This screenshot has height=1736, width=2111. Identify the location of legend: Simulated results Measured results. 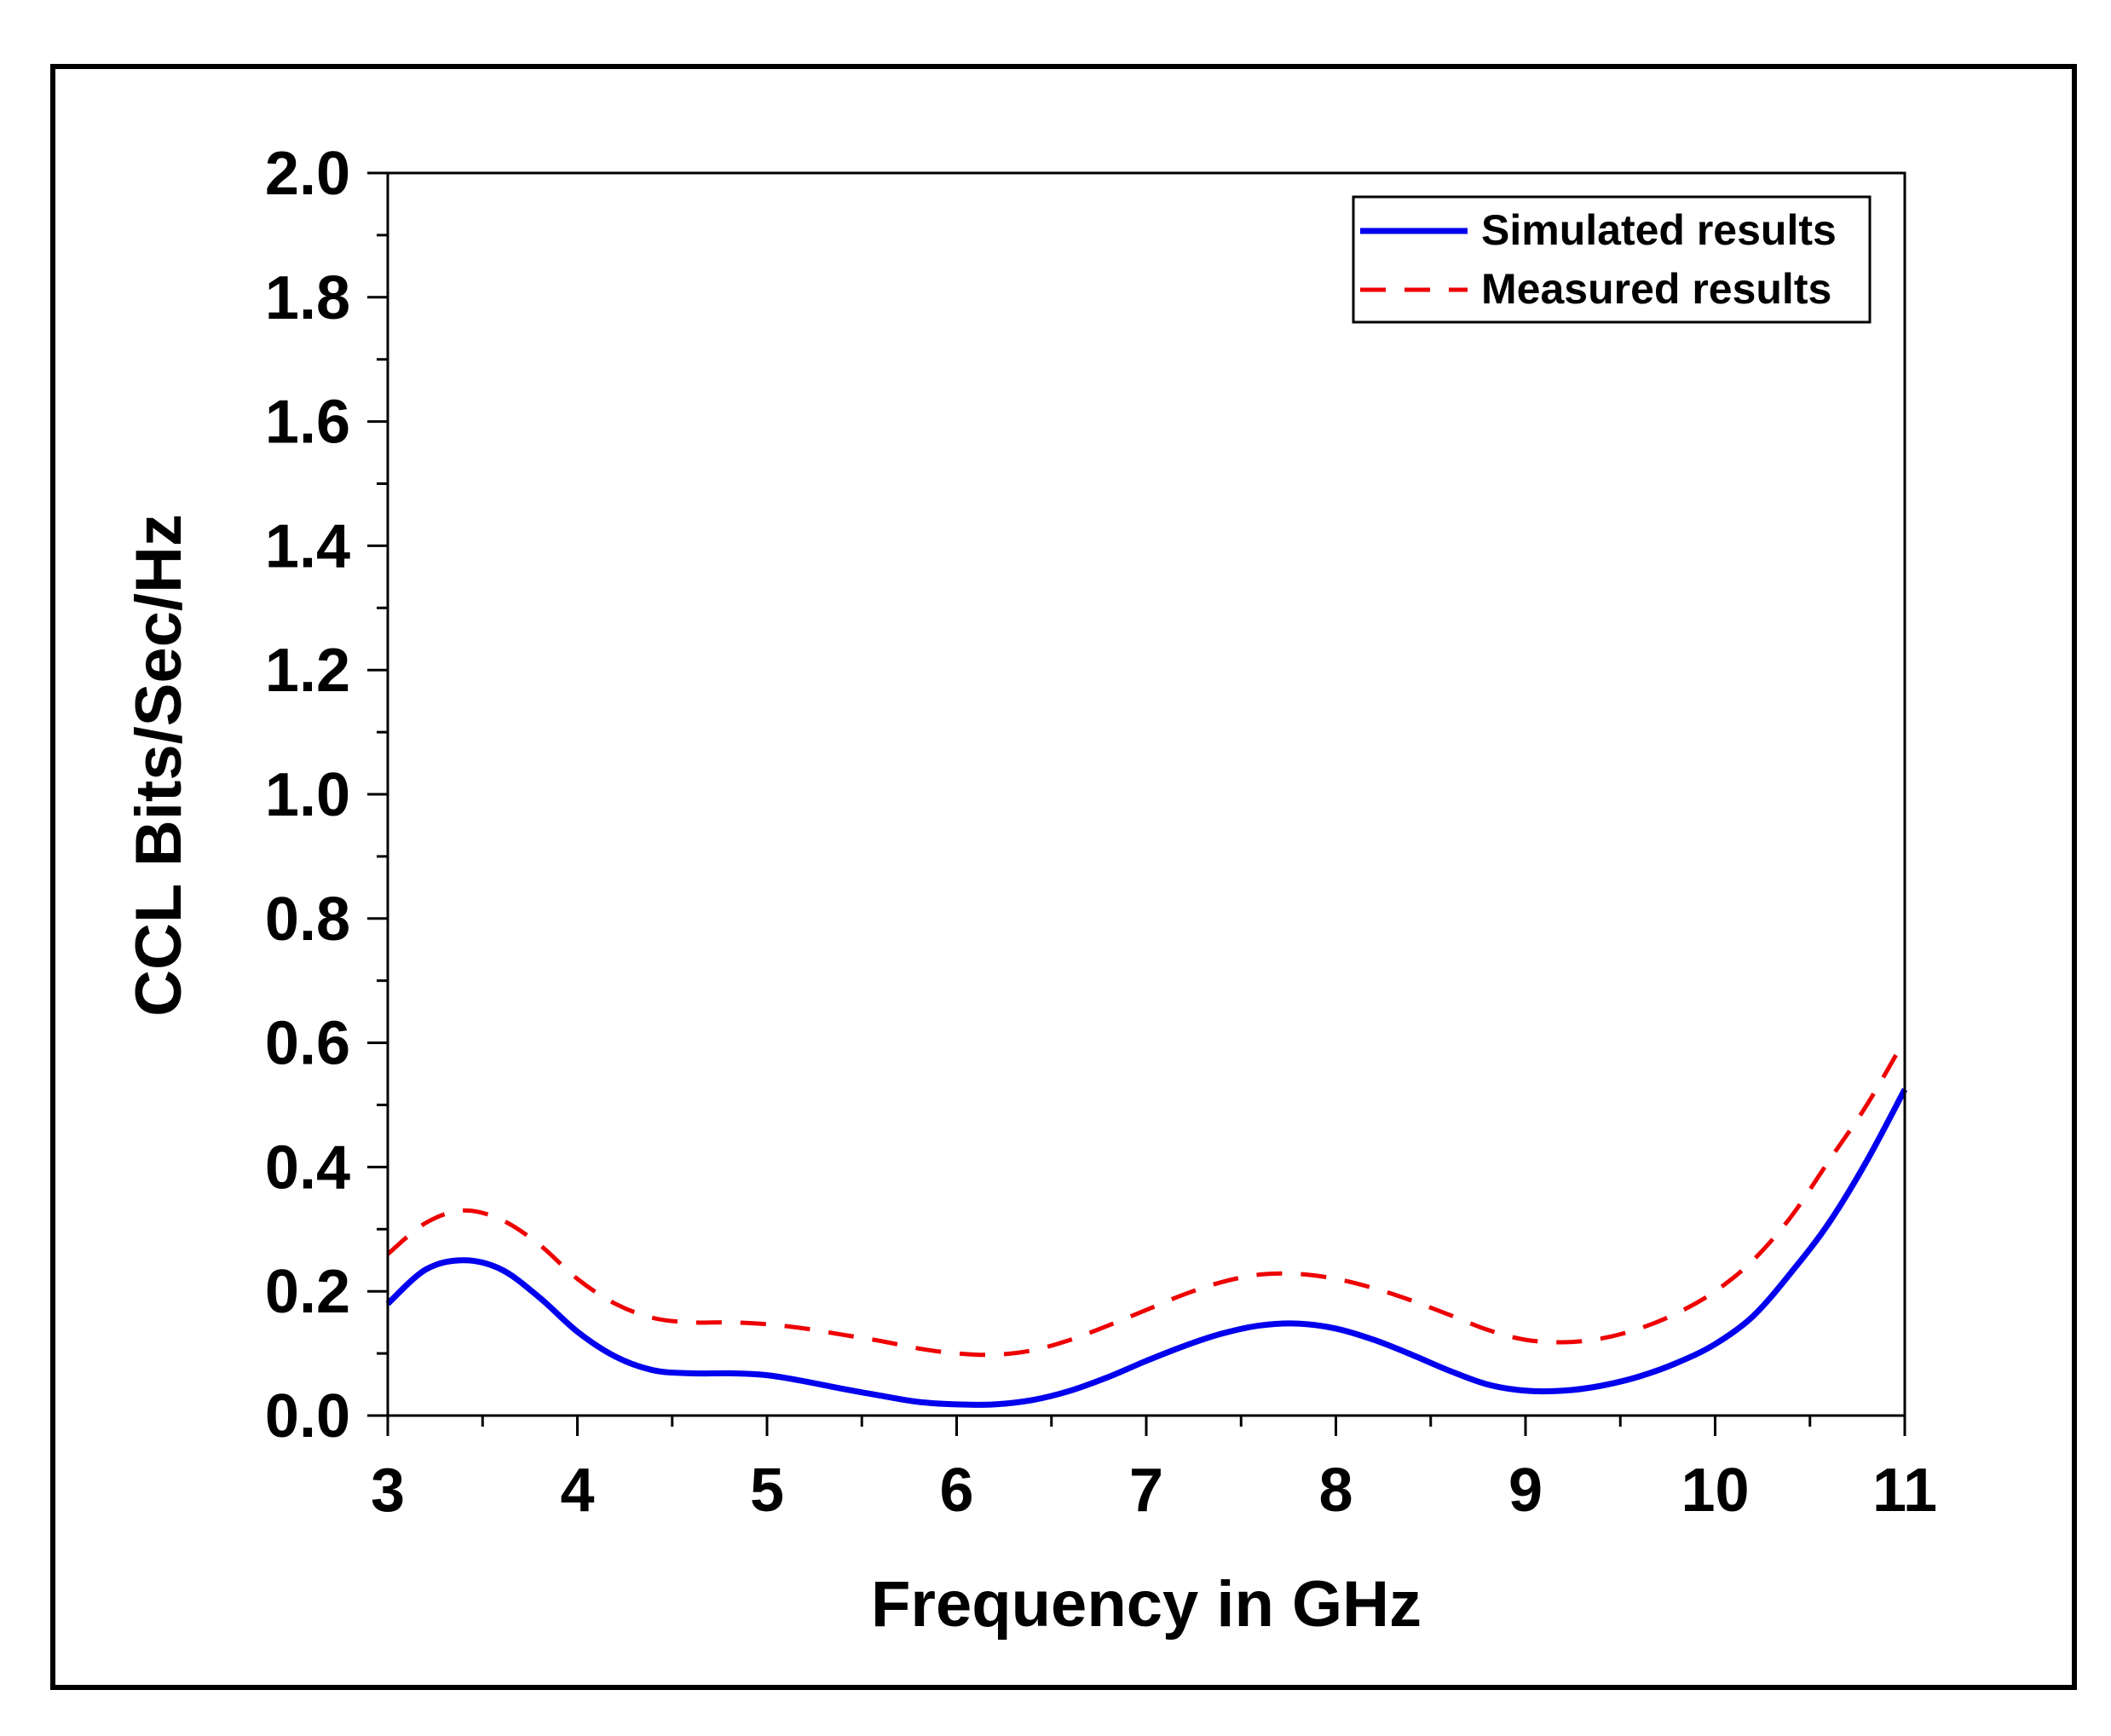
(1612, 259).